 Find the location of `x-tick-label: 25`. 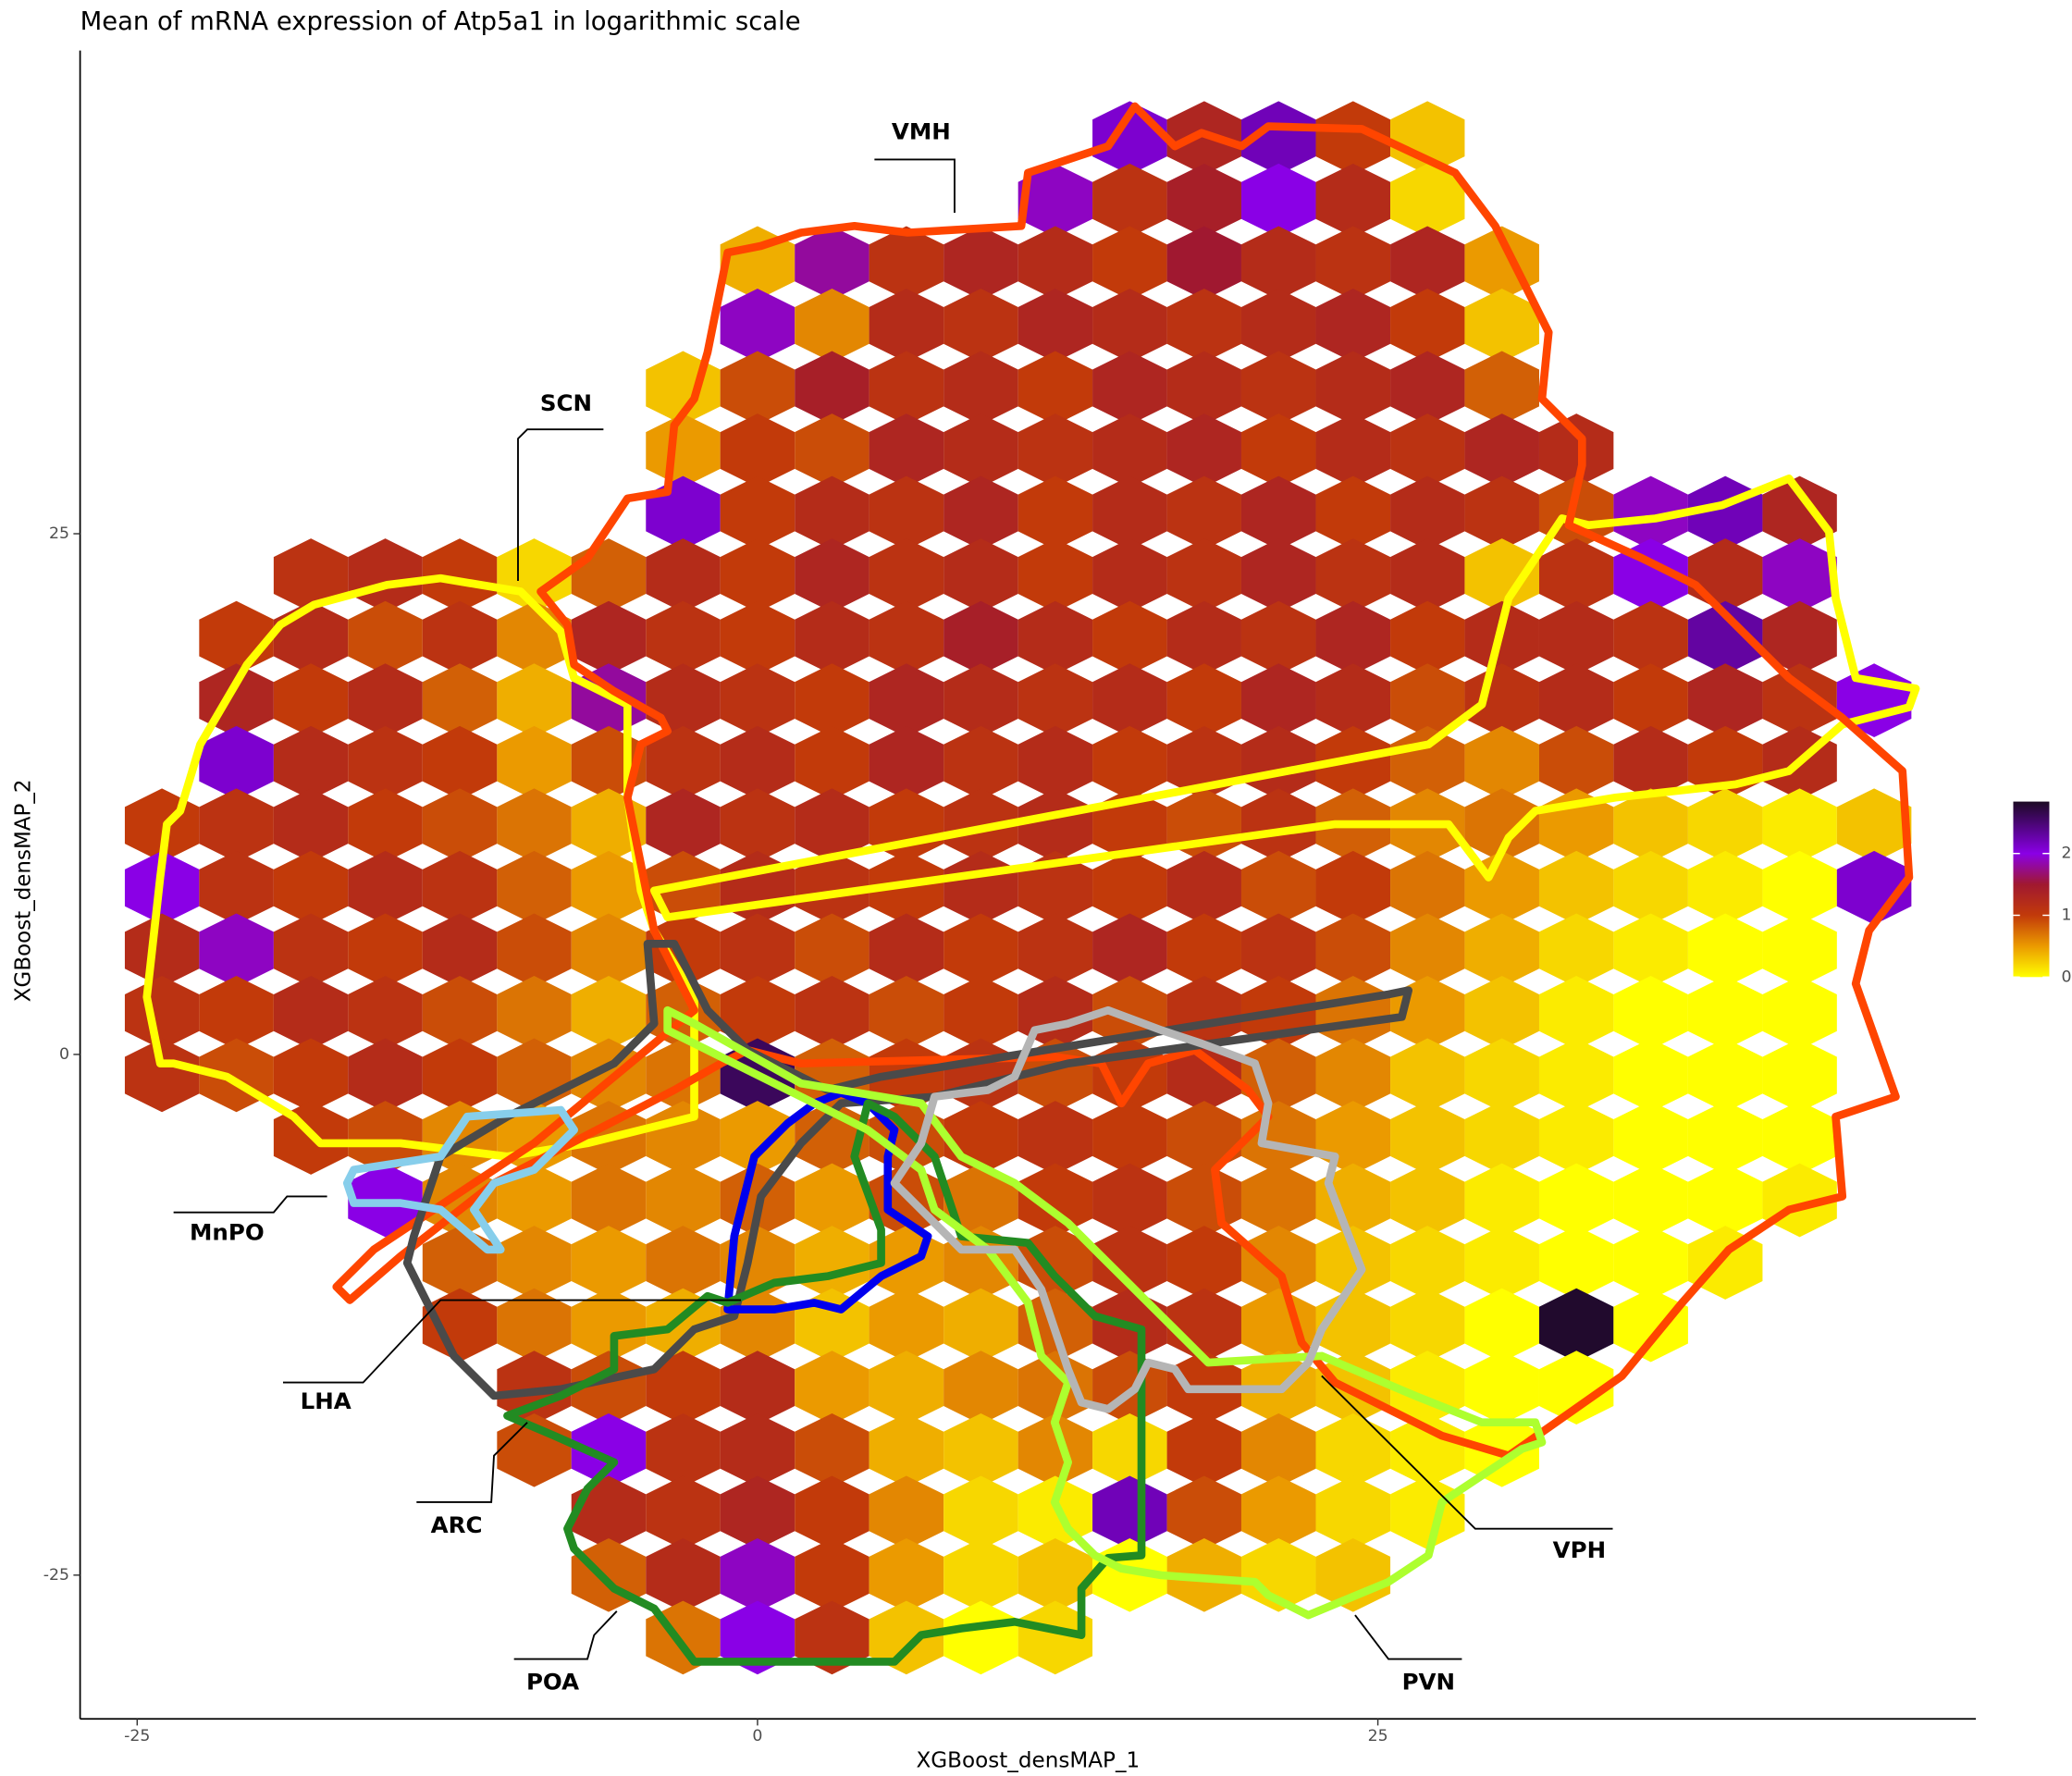

x-tick-label: 25 is located at coordinates (1378, 1736).